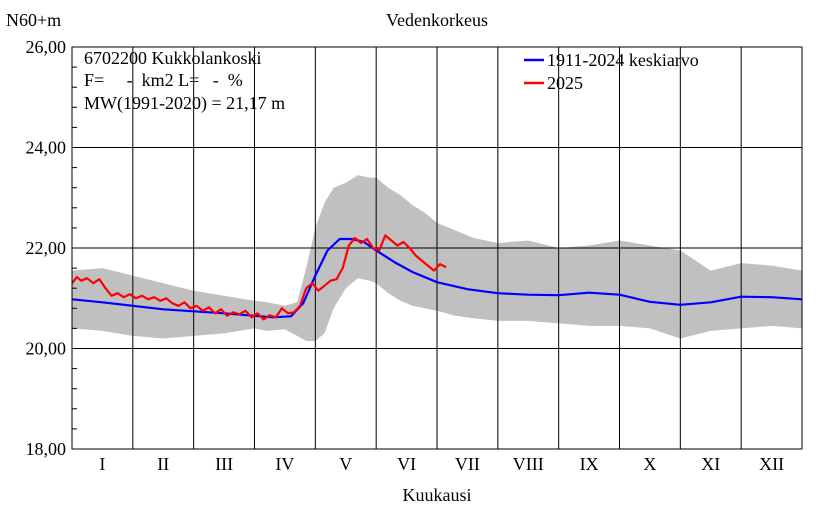  I want to click on legend: 1911-2024 keskiarvo 2025, so click(611, 71).